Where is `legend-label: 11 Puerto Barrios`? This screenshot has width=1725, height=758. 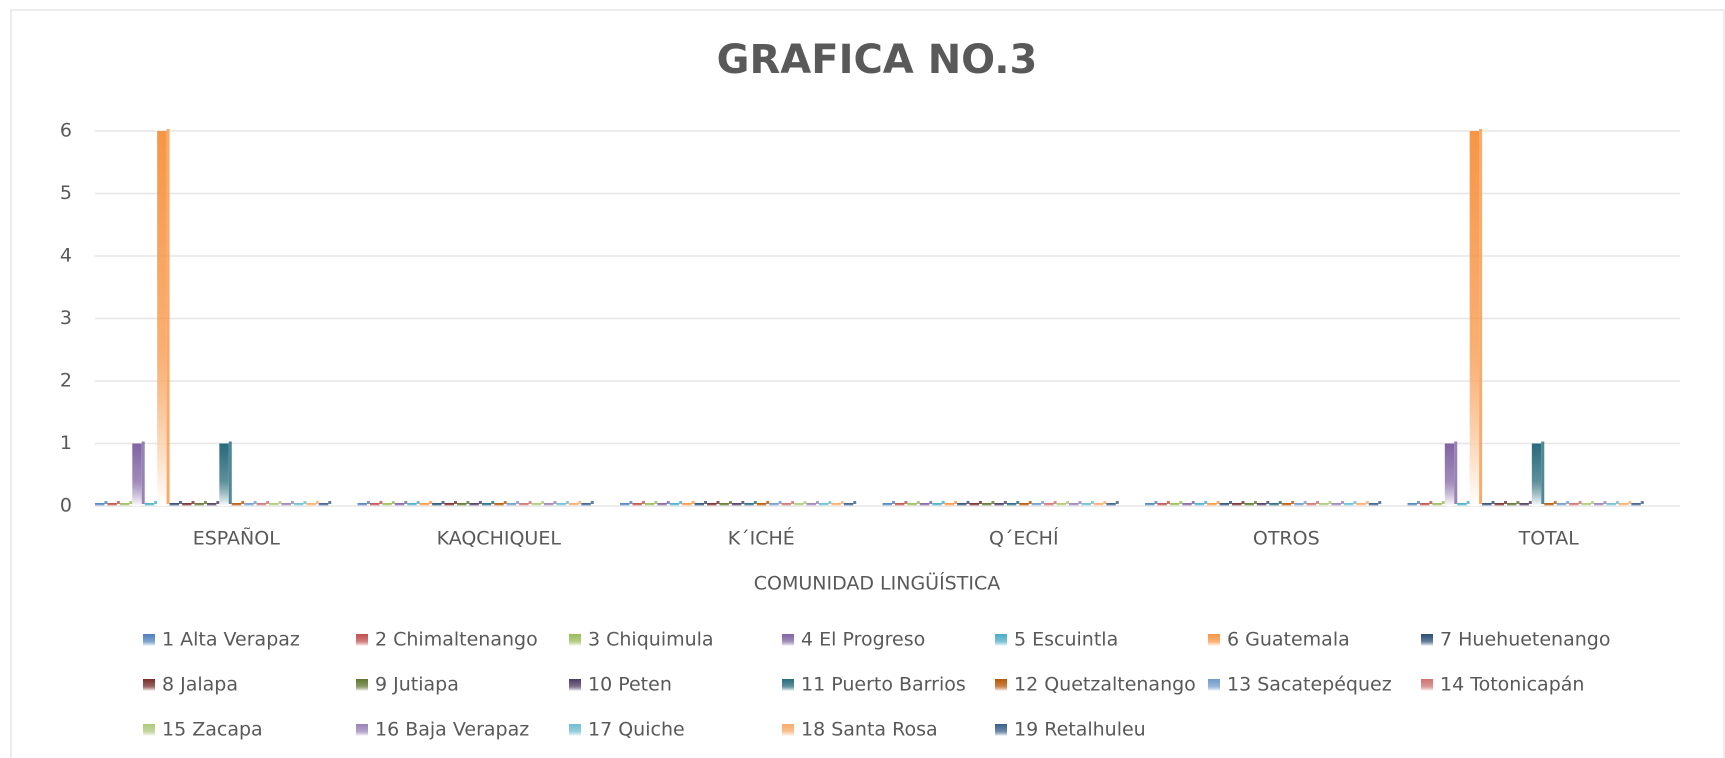 legend-label: 11 Puerto Barrios is located at coordinates (883, 685).